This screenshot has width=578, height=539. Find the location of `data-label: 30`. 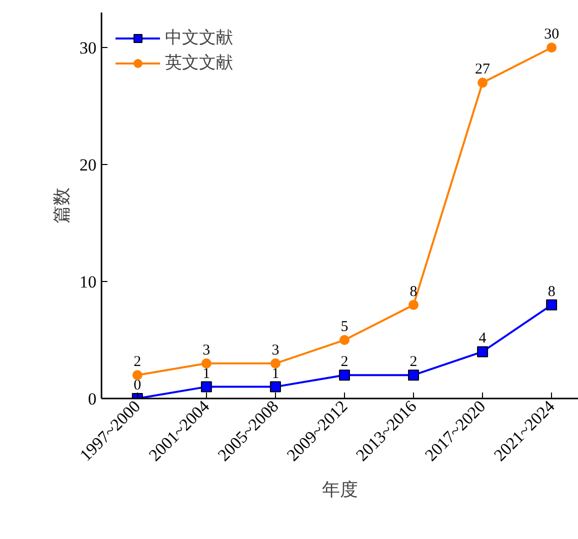

data-label: 30 is located at coordinates (552, 34).